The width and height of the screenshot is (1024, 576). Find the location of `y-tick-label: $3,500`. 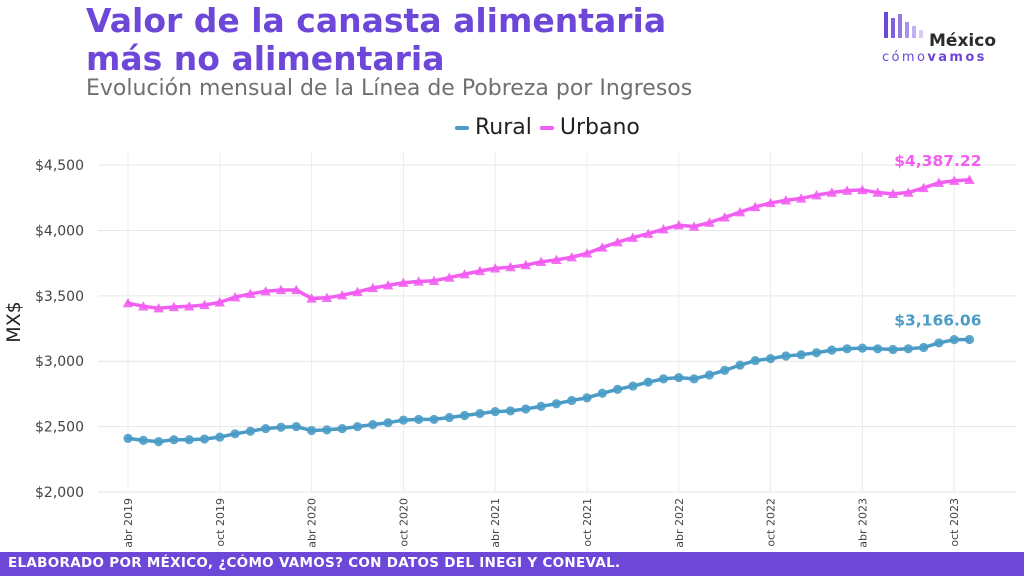

y-tick-label: $3,500 is located at coordinates (59, 297).